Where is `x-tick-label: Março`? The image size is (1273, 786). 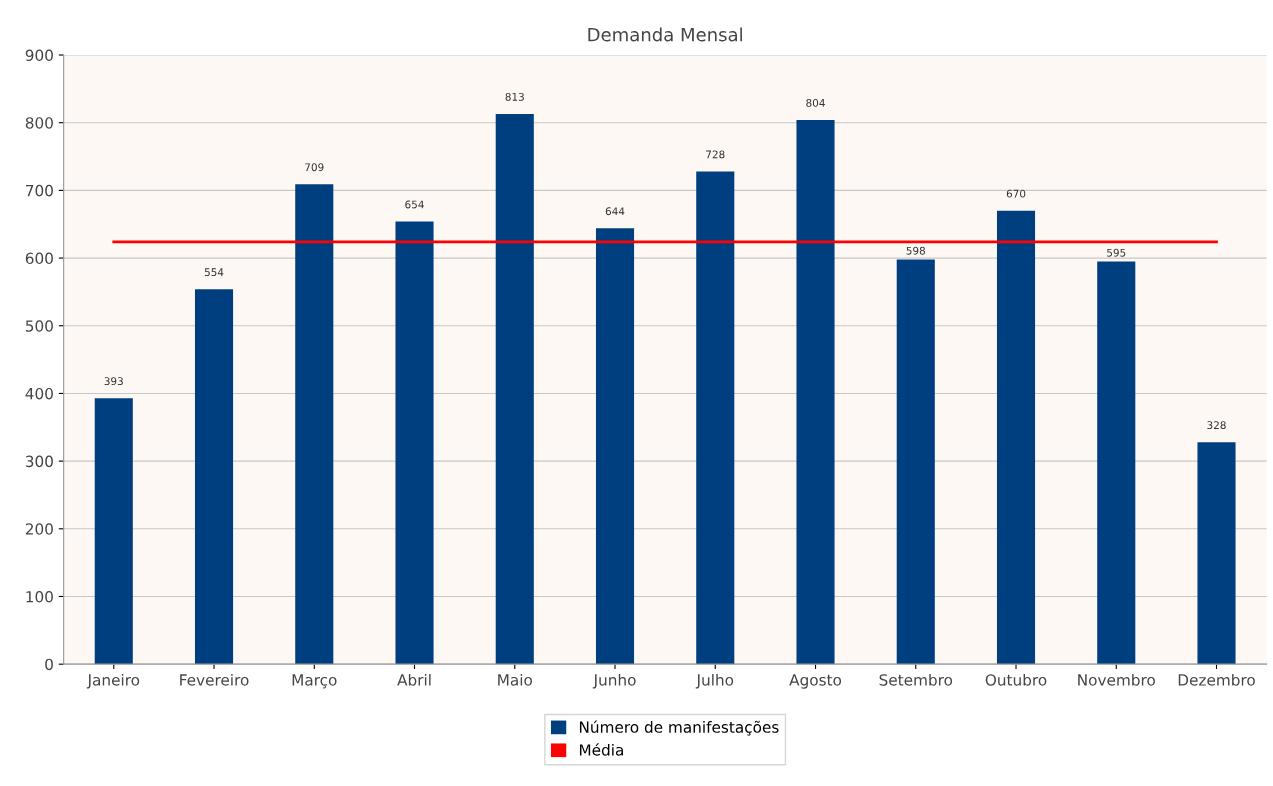 x-tick-label: Março is located at coordinates (314, 681).